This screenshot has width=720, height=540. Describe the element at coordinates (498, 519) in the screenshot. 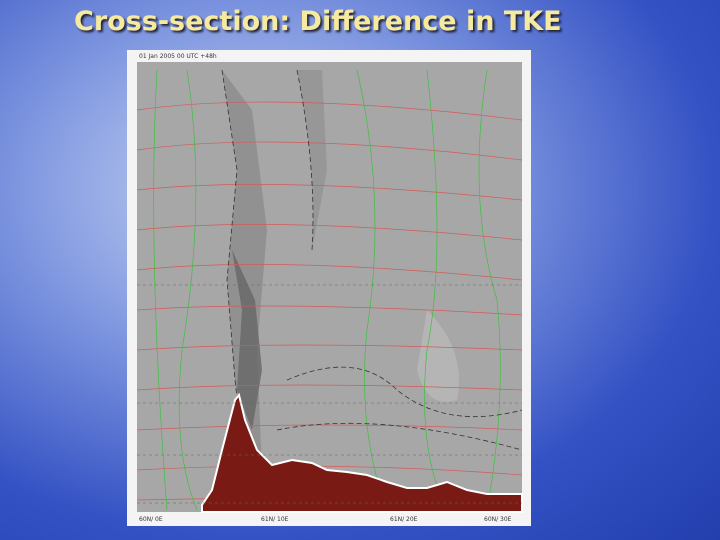

I see `location-label: 60N/ 30E` at that location.